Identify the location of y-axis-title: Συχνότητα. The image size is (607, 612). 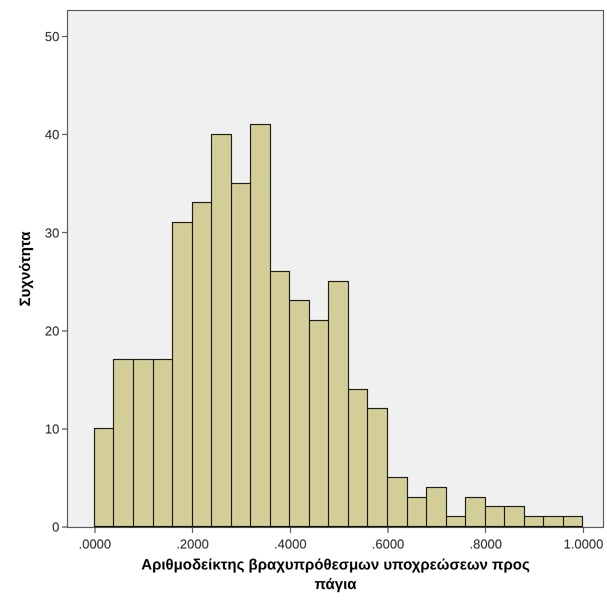
(25, 268).